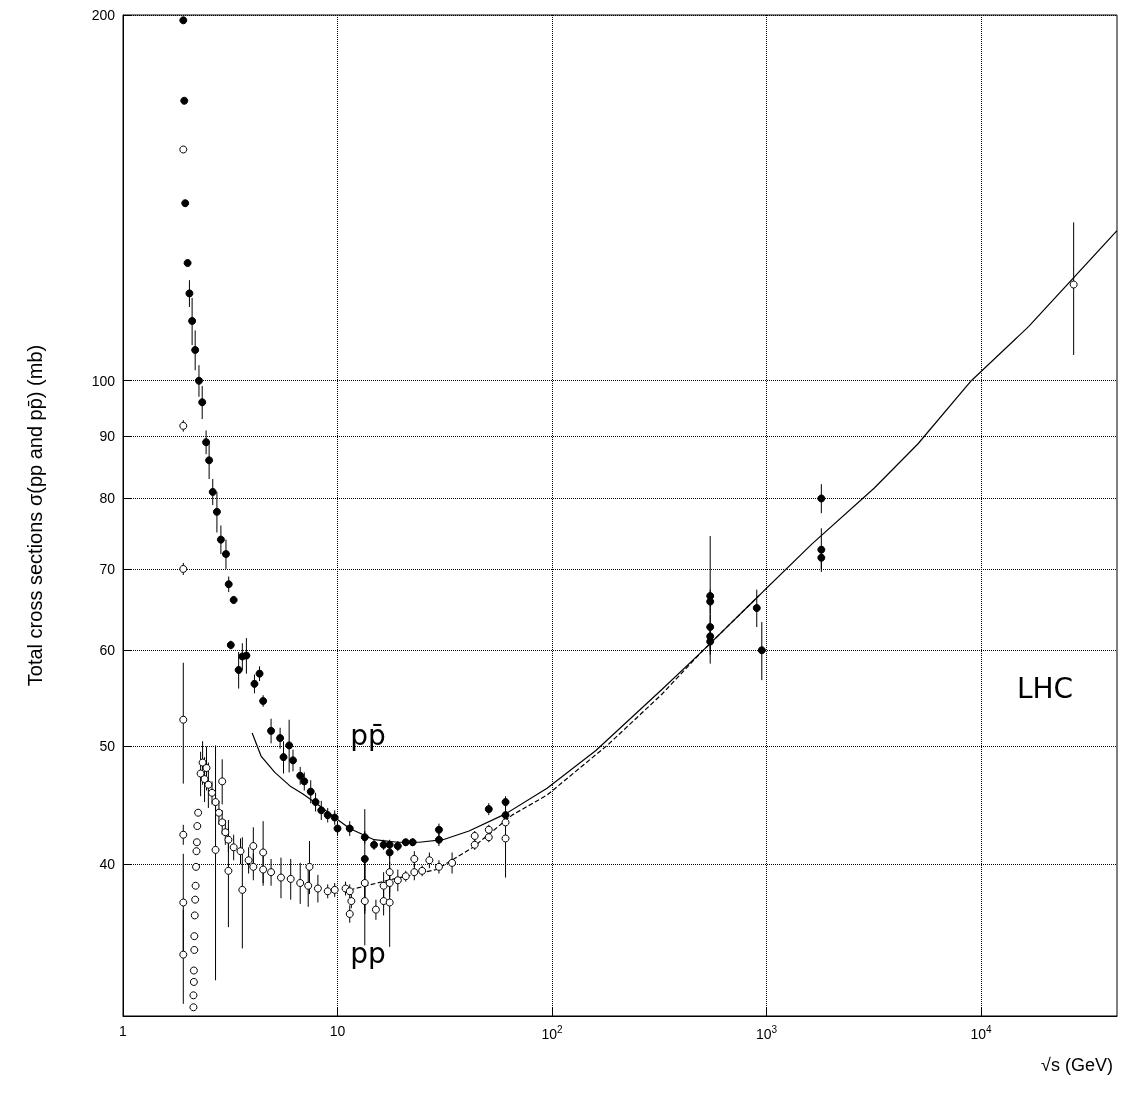  Describe the element at coordinates (103, 380) in the screenshot. I see `y-tick-label: 100` at that location.